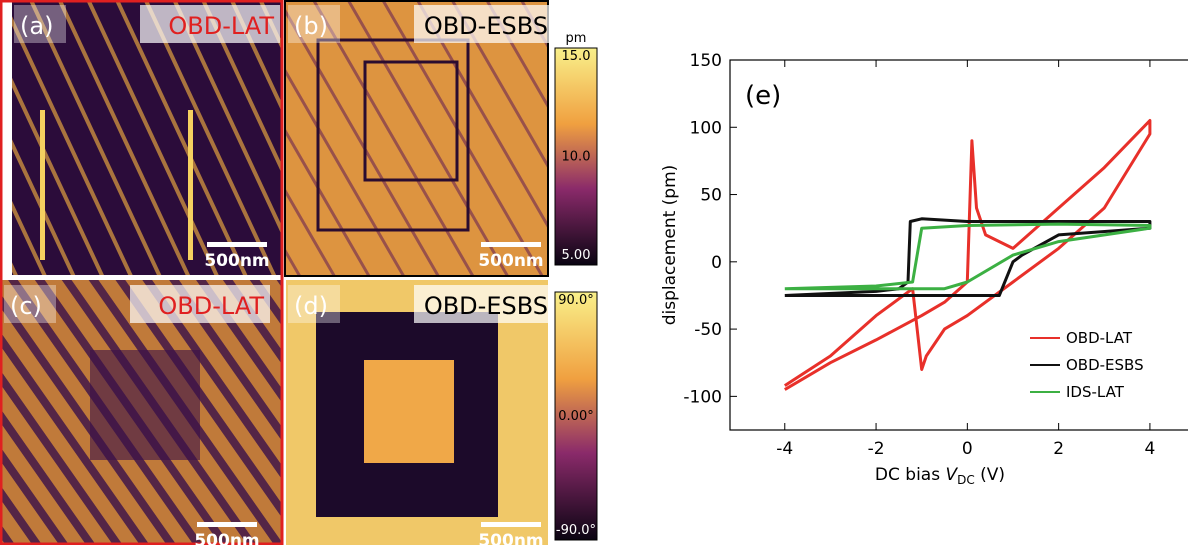  I want to click on colorbar-tick: 0.00°, so click(575, 416).